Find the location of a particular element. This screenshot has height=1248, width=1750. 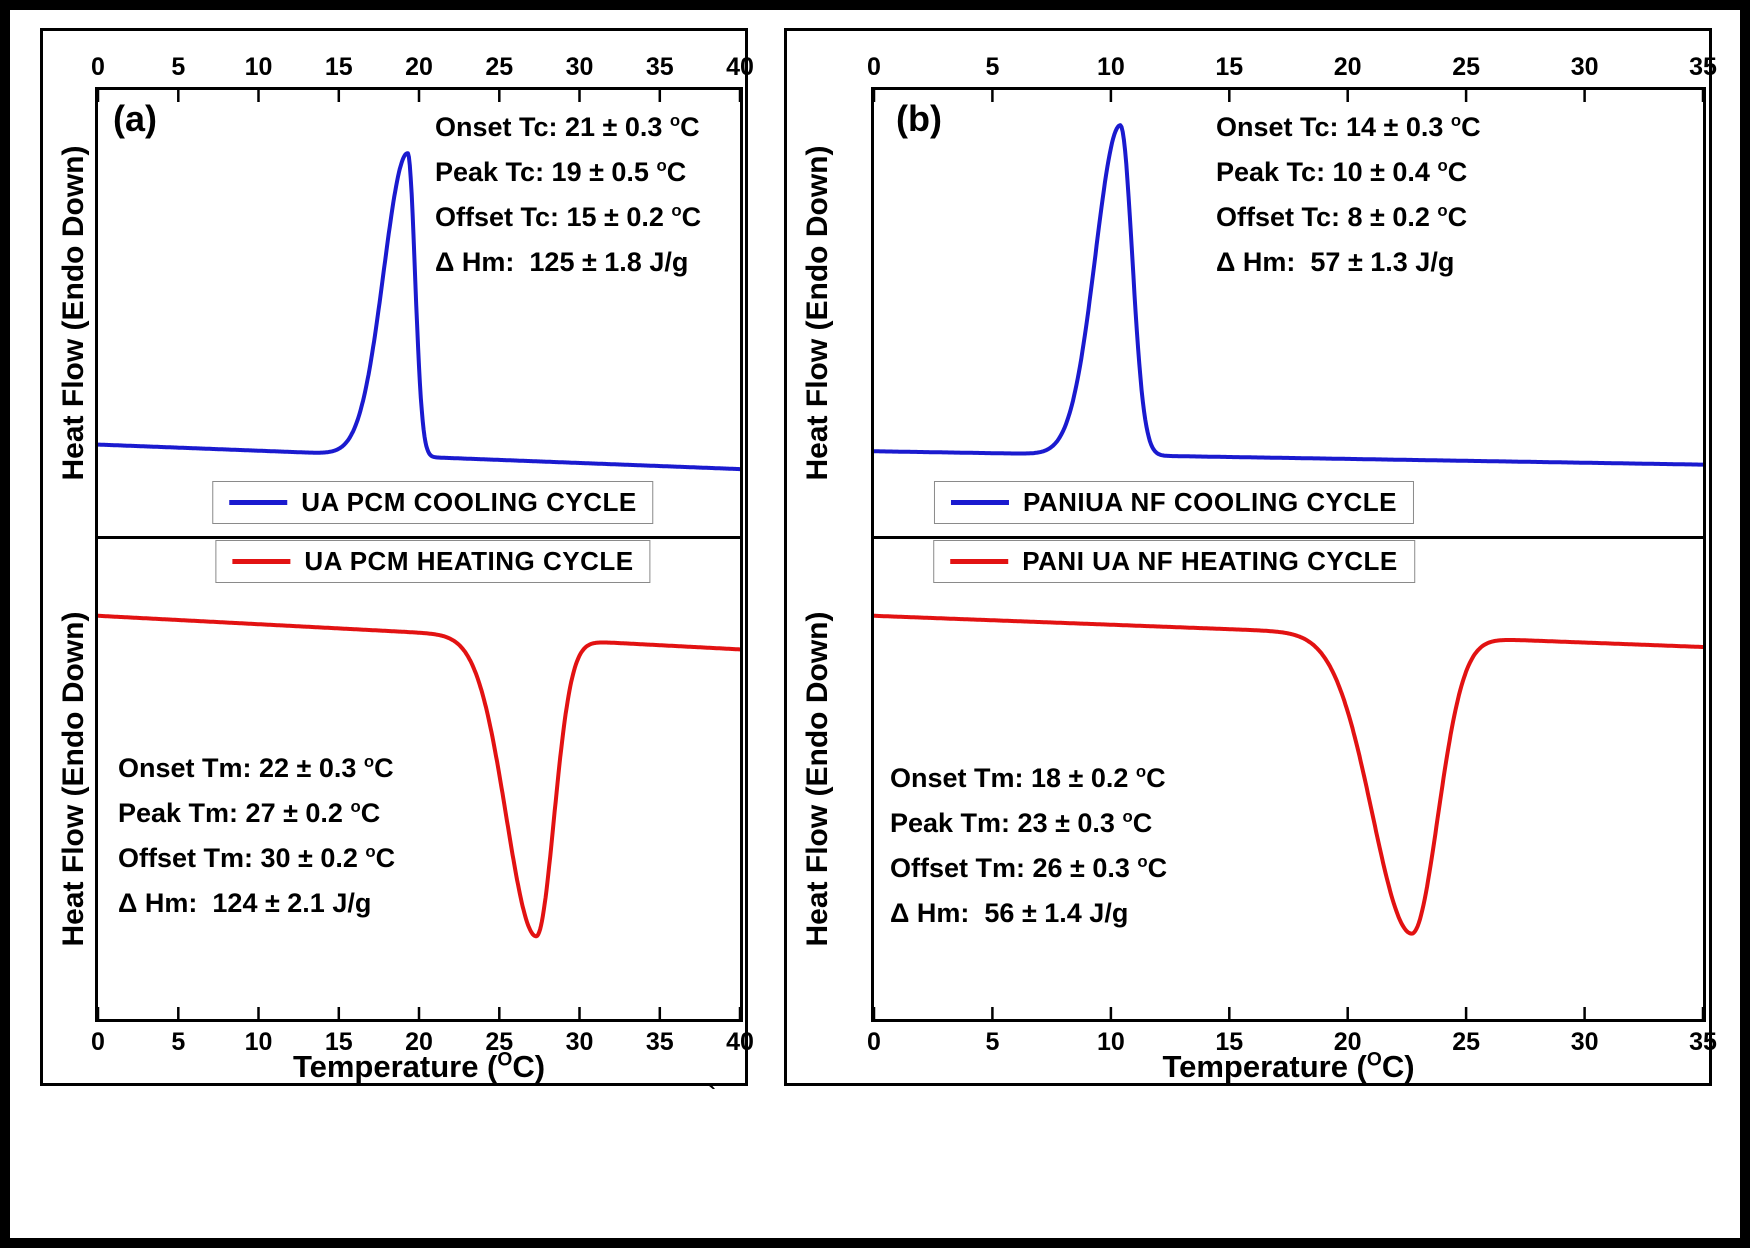

annotation-line: Peak Tm: 27 ± 0.2 oC is located at coordinates (249, 812).